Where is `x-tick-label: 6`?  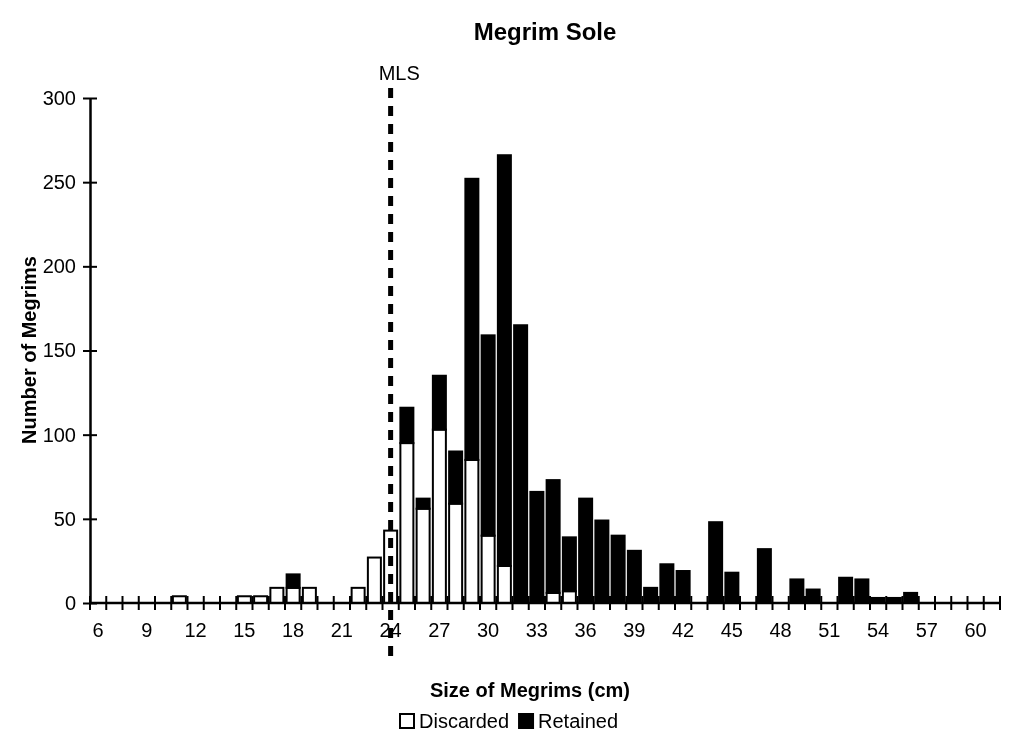
x-tick-label: 6 is located at coordinates (98, 630).